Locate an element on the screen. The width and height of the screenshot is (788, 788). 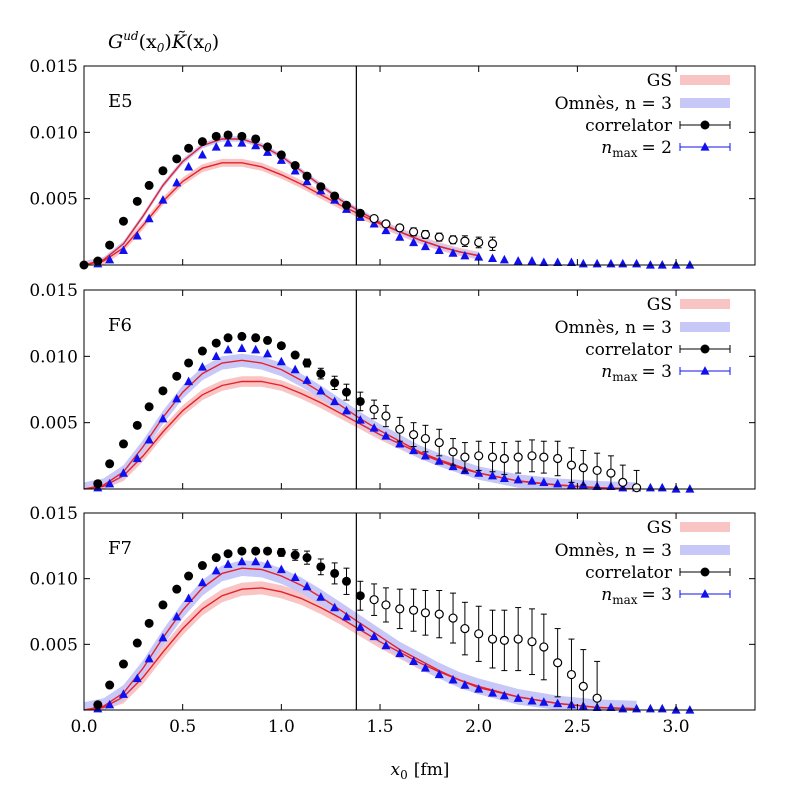
legend-nmax-val: = 2 is located at coordinates (657, 148).